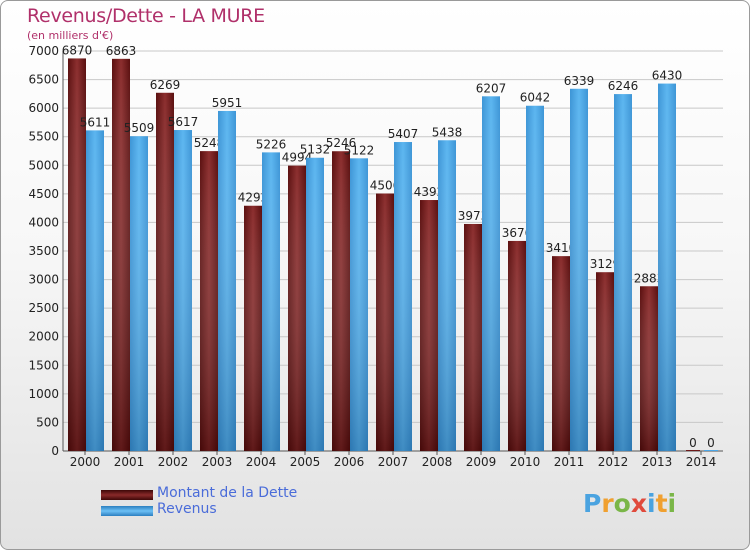 Image resolution: width=750 pixels, height=550 pixels. I want to click on data-label-debt-2013: 2883, so click(649, 278).